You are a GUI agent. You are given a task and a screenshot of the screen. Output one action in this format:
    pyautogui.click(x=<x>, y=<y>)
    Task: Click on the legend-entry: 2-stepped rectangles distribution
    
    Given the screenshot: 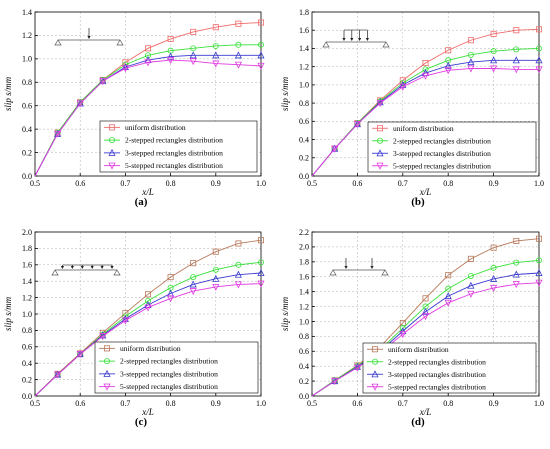 What is the action you would take?
    pyautogui.click(x=169, y=361)
    